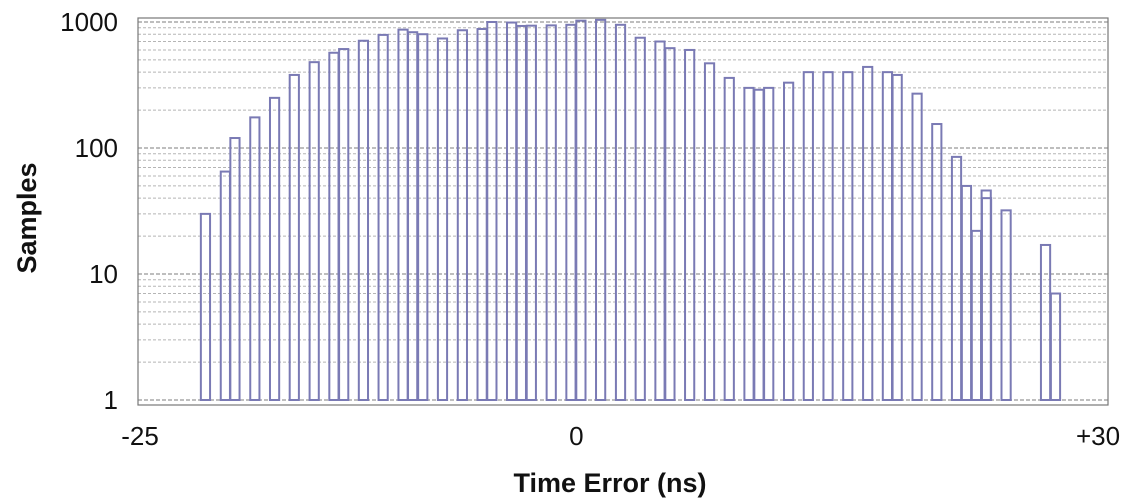 This screenshot has width=1130, height=502. Describe the element at coordinates (140, 436) in the screenshot. I see `x-tick-label: -25` at that location.